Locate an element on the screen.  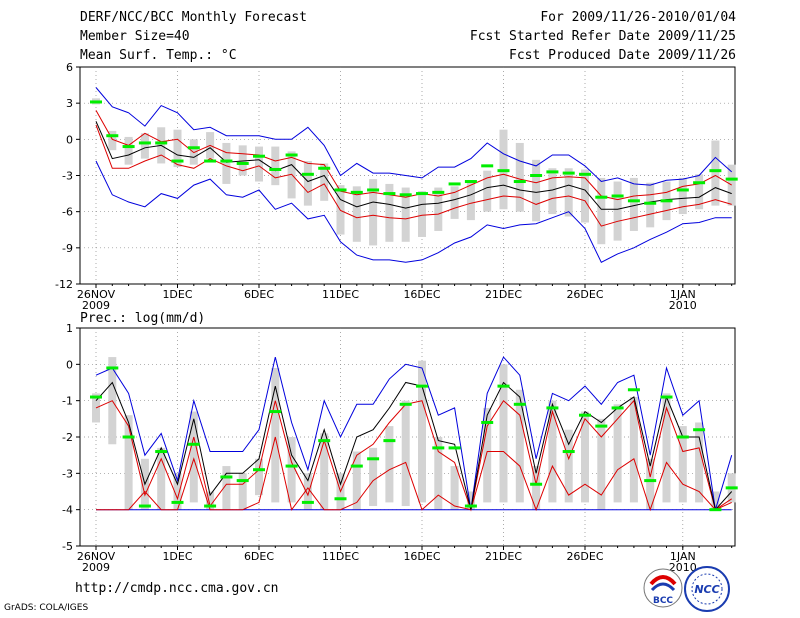
precipitation-xtick-label: 21DEC is located at coordinates (503, 556).